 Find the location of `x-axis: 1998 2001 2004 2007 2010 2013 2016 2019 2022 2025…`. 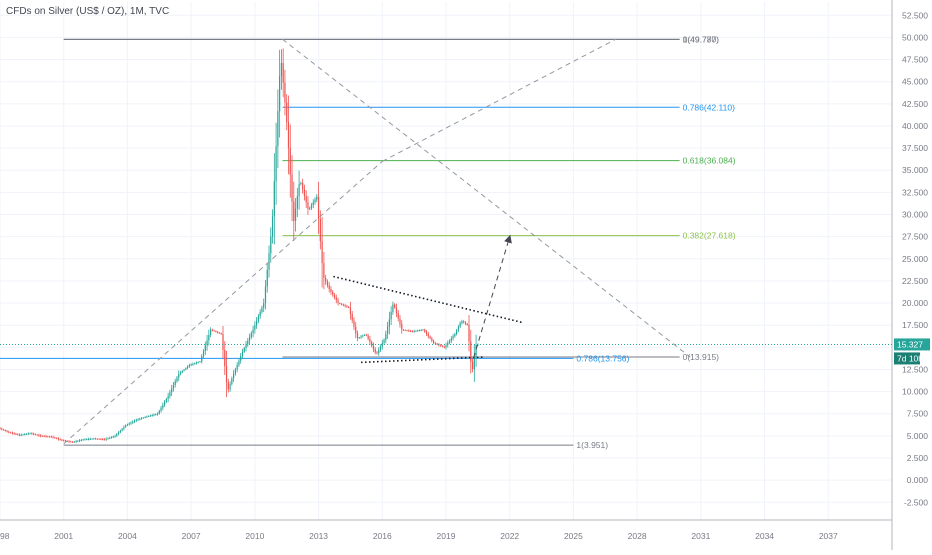

x-axis: 1998 2001 2004 2007 2010 2013 2016 2019 2022 2025… is located at coordinates (446, 530).